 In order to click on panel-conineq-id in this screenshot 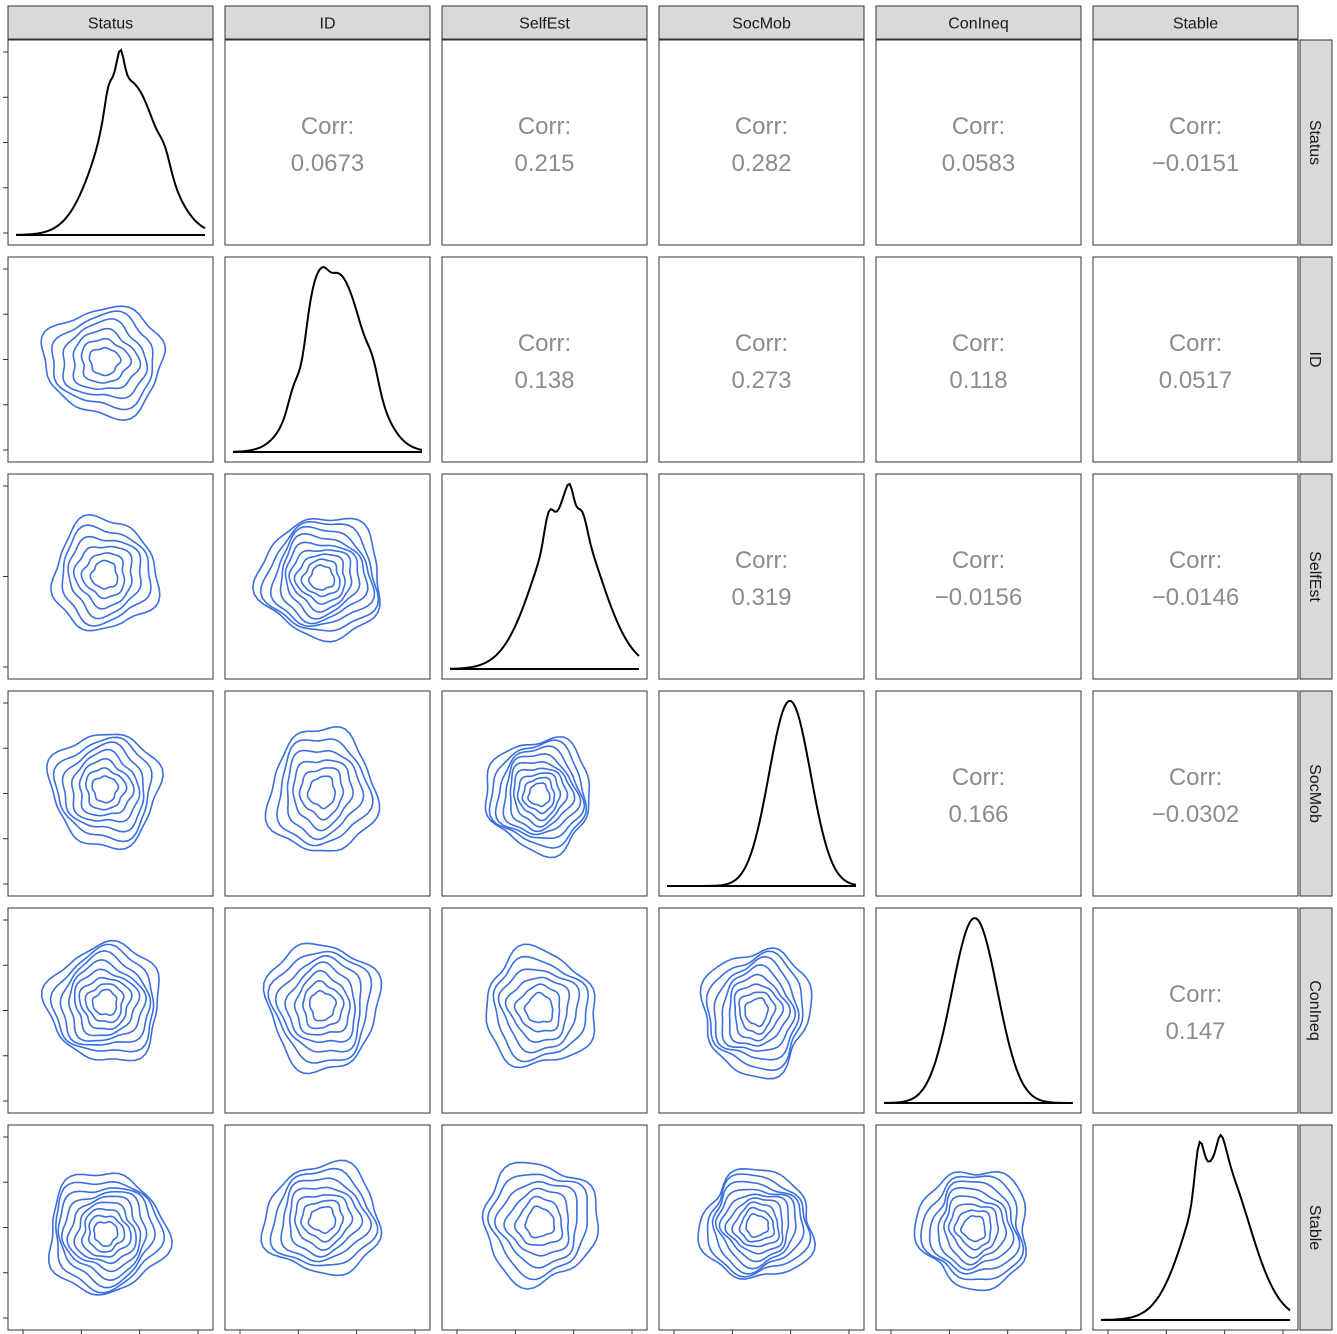, I will do `click(327, 1010)`.